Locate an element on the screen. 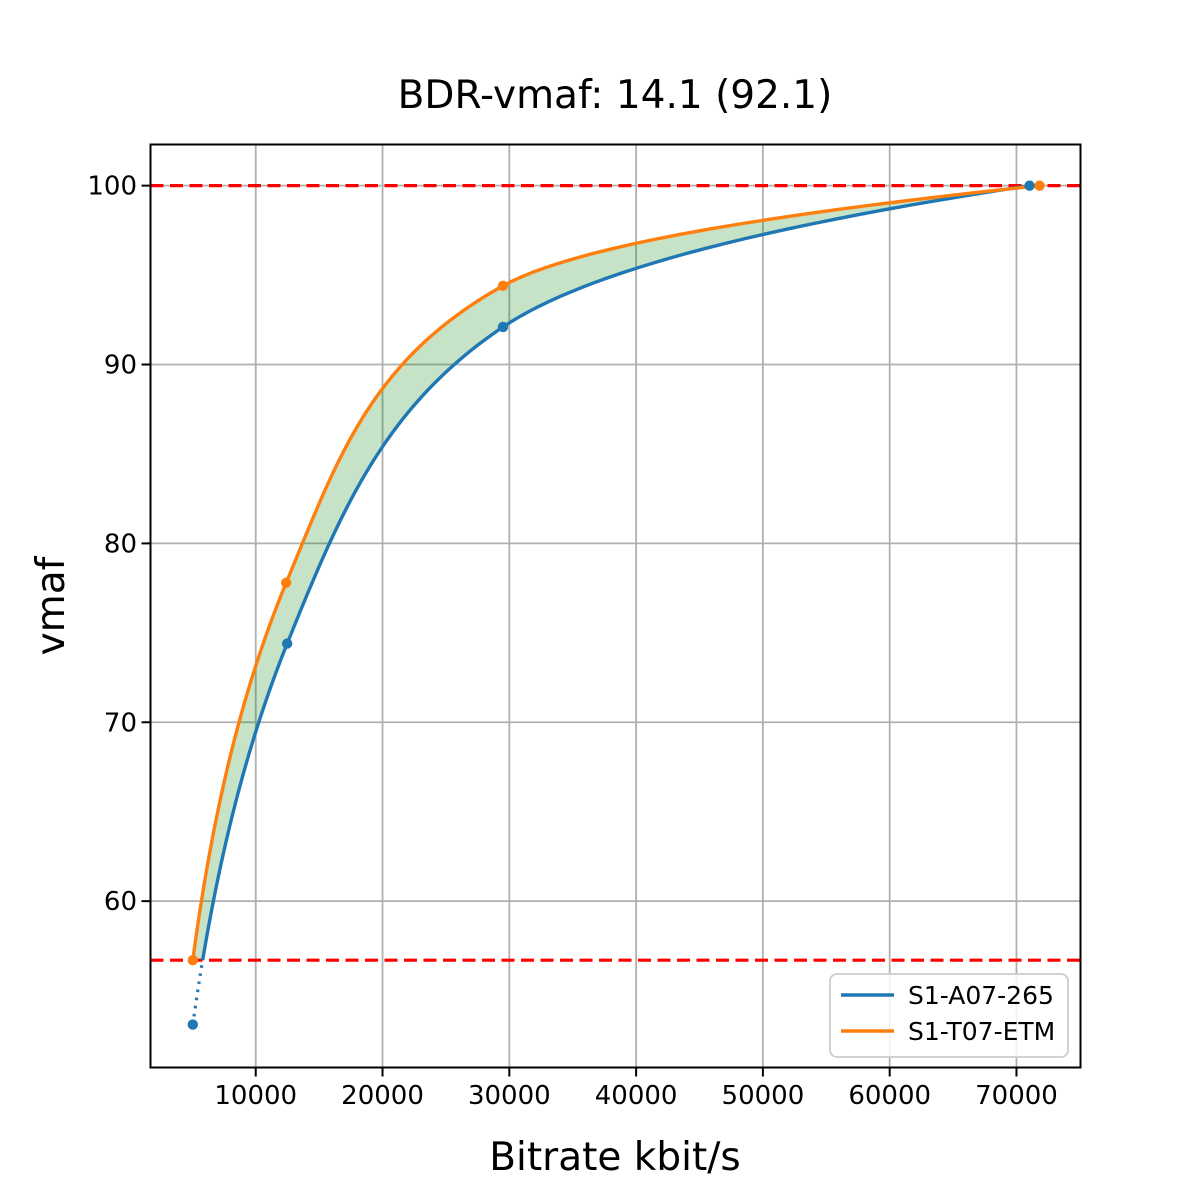 Image resolution: width=1200 pixels, height=1204 pixels. x-tick-label: 10000 is located at coordinates (255, 1096).